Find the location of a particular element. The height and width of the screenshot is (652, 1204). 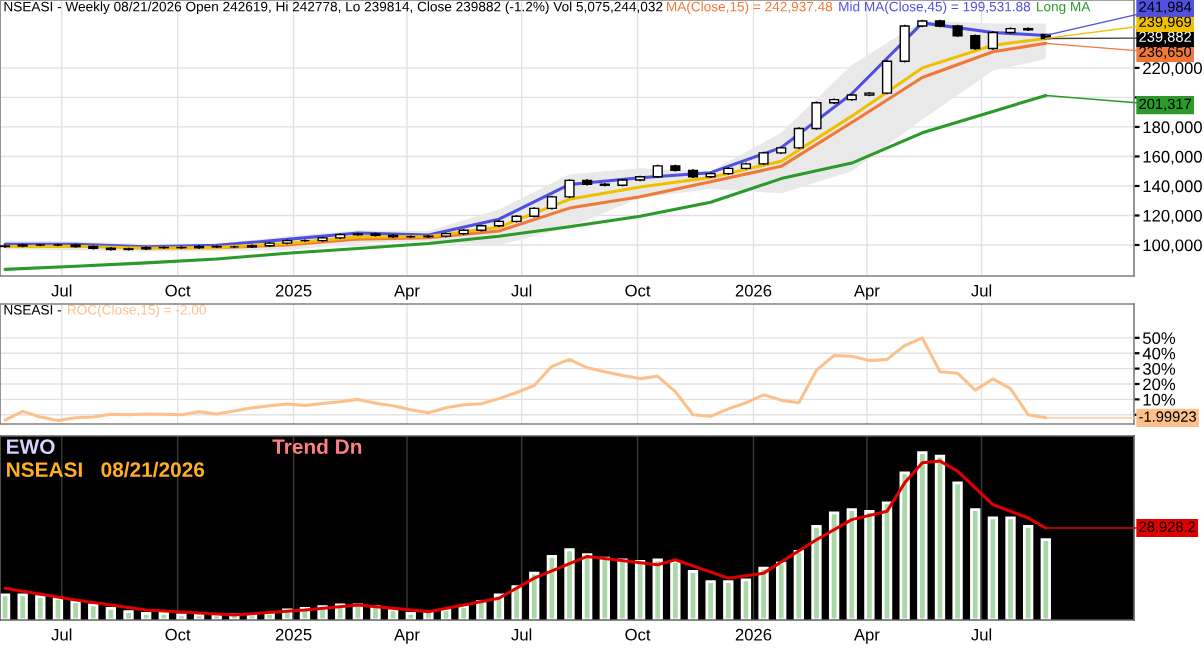

annotation: EWO is located at coordinates (31, 447).